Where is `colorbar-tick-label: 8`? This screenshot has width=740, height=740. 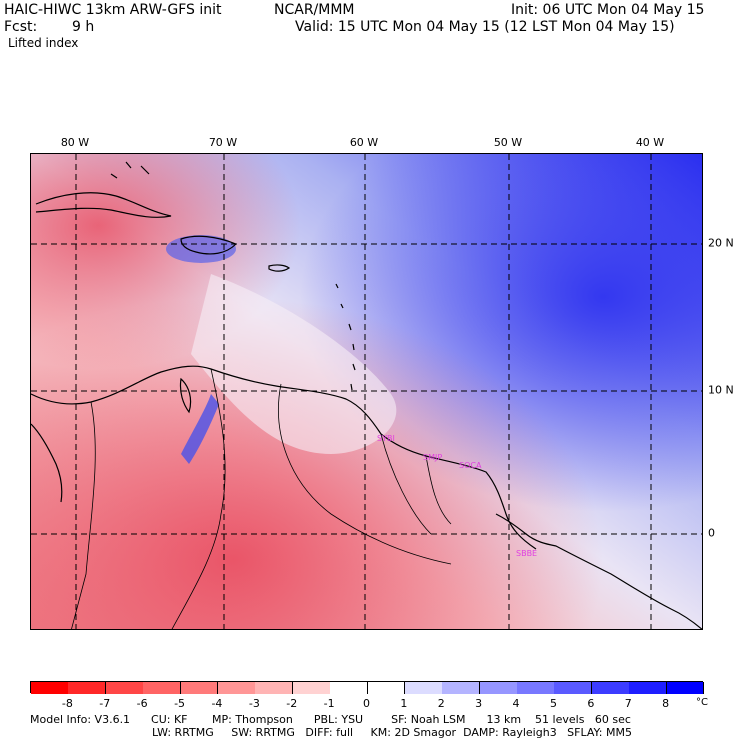
colorbar-tick-label: 8 is located at coordinates (666, 703).